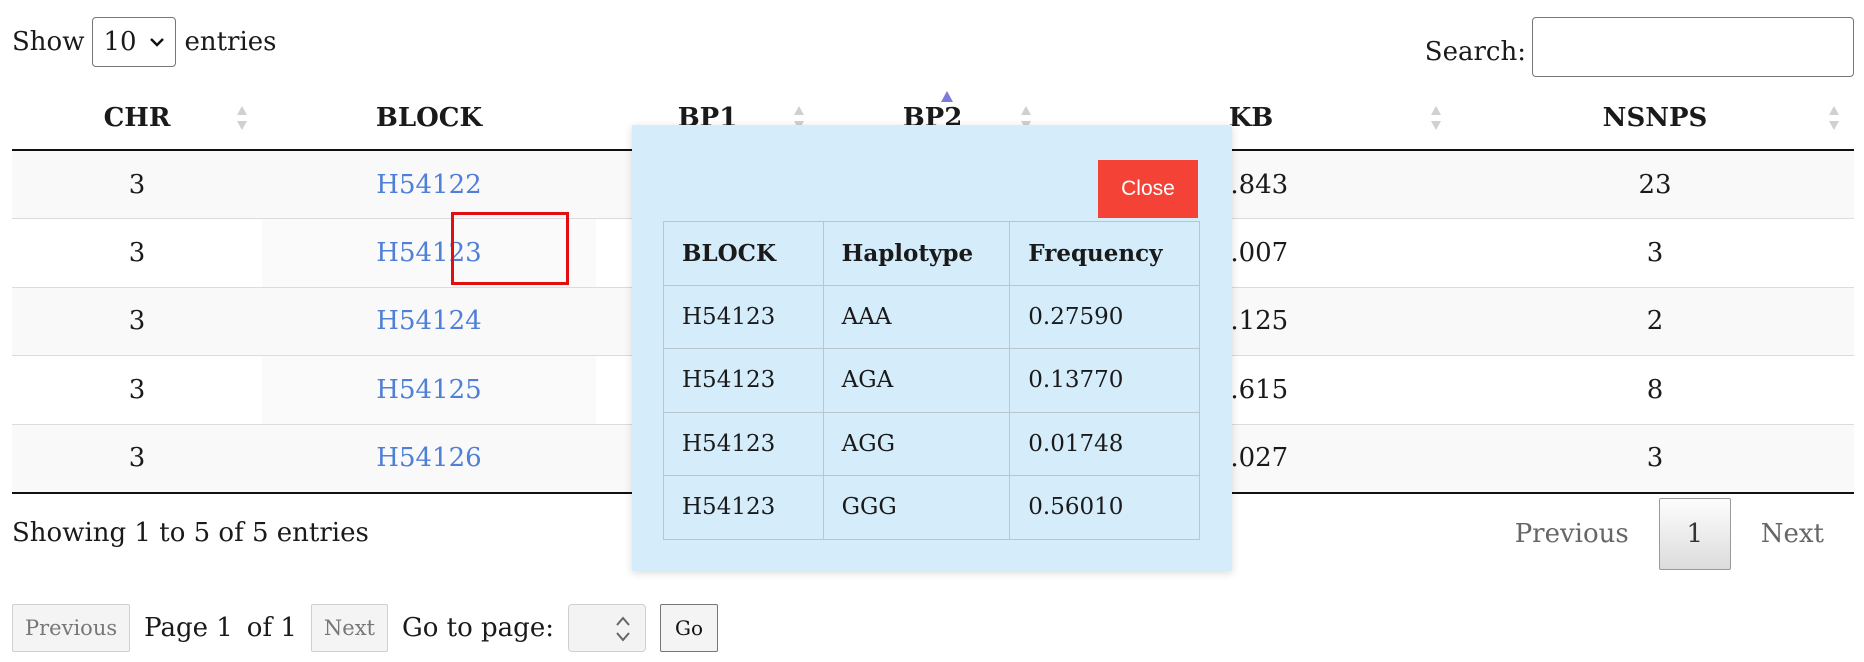 The width and height of the screenshot is (1864, 662). Describe the element at coordinates (606, 628) in the screenshot. I see `page-number-input` at that location.